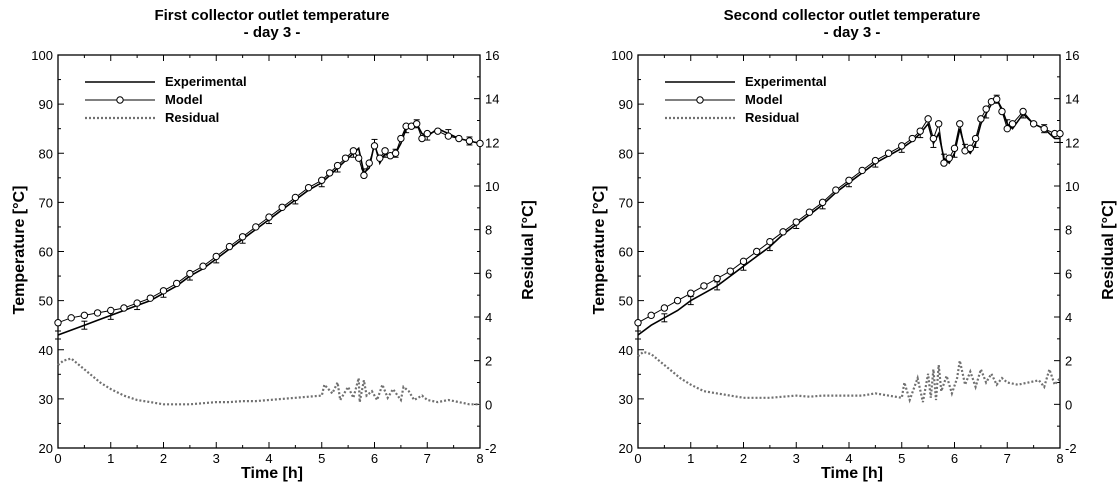  Describe the element at coordinates (492, 55) in the screenshot. I see `y2-tick-label: 16` at that location.